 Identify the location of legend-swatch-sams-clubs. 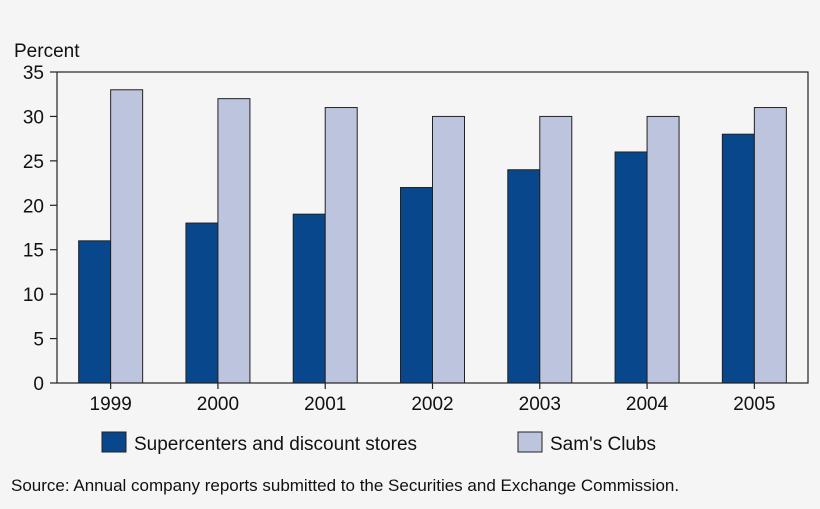
(530, 442).